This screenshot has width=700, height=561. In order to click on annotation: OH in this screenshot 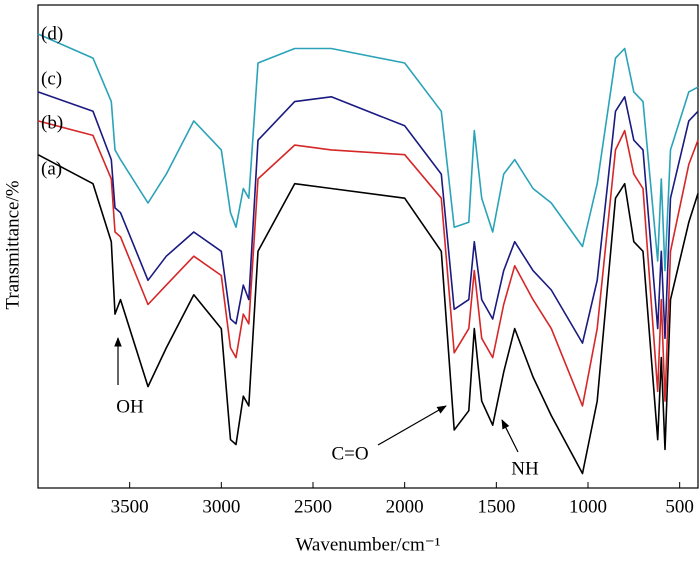, I will do `click(130, 406)`.